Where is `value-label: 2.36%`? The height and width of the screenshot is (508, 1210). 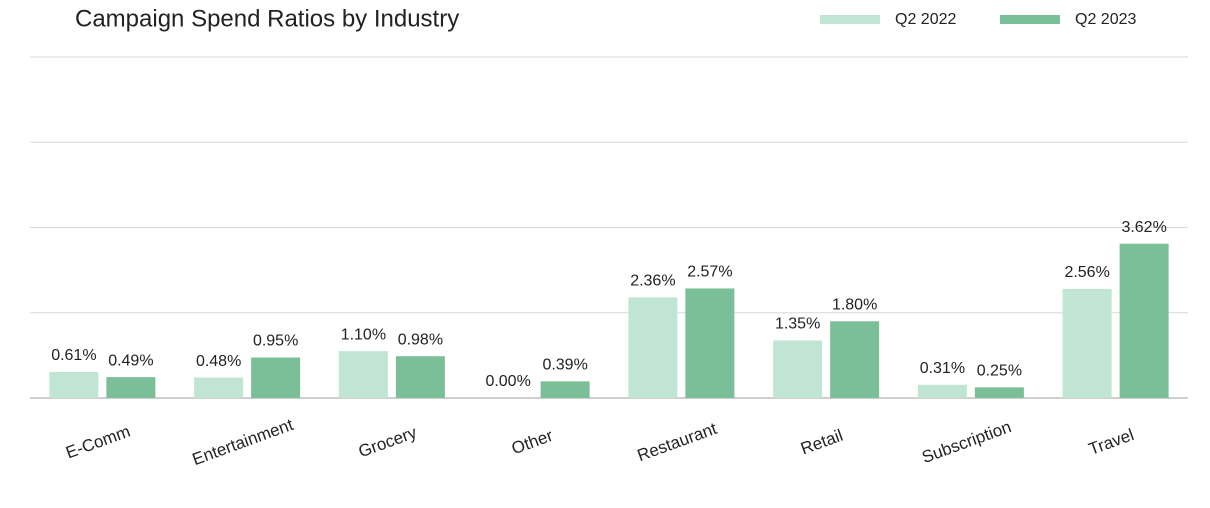 value-label: 2.36% is located at coordinates (652, 281).